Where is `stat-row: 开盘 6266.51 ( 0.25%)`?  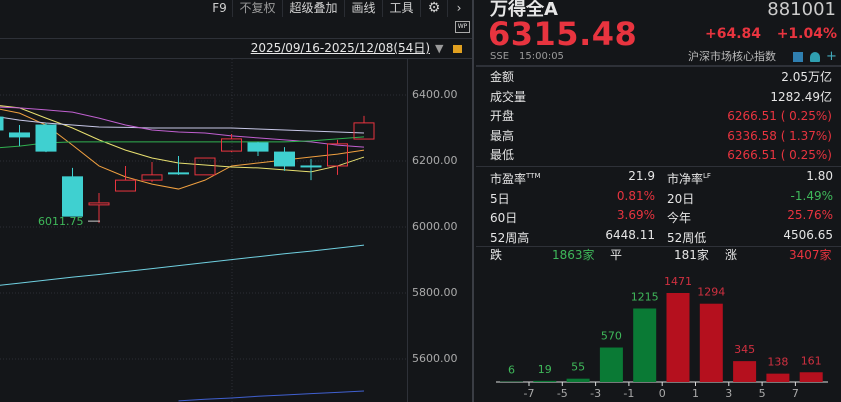 stat-row: 开盘 6266.51 ( 0.25%) is located at coordinates (660, 116).